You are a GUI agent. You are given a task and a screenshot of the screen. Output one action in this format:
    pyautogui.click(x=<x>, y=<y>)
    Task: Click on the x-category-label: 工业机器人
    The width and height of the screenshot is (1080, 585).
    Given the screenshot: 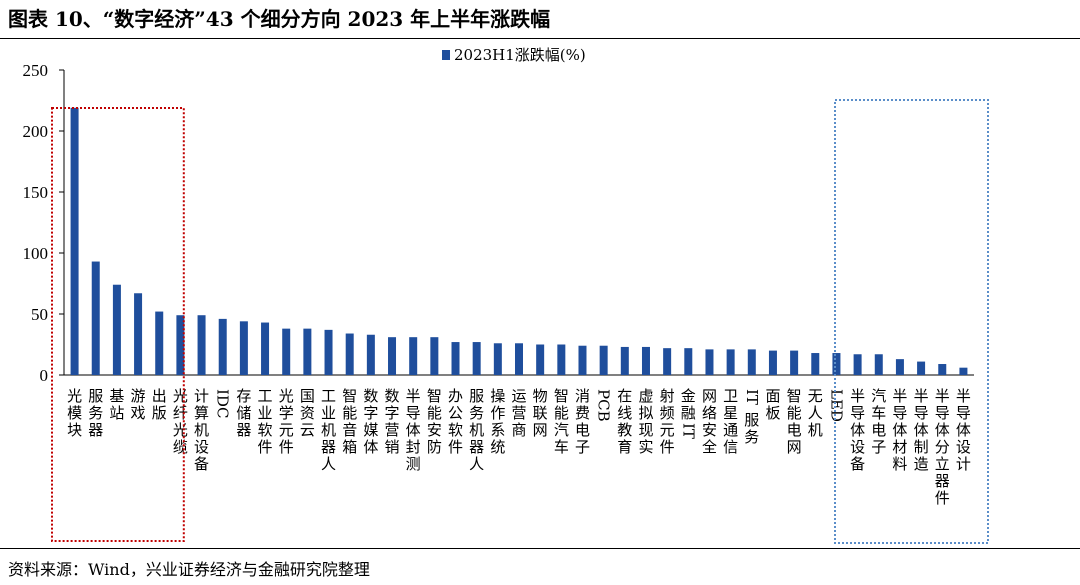 What is the action you would take?
    pyautogui.click(x=328, y=430)
    